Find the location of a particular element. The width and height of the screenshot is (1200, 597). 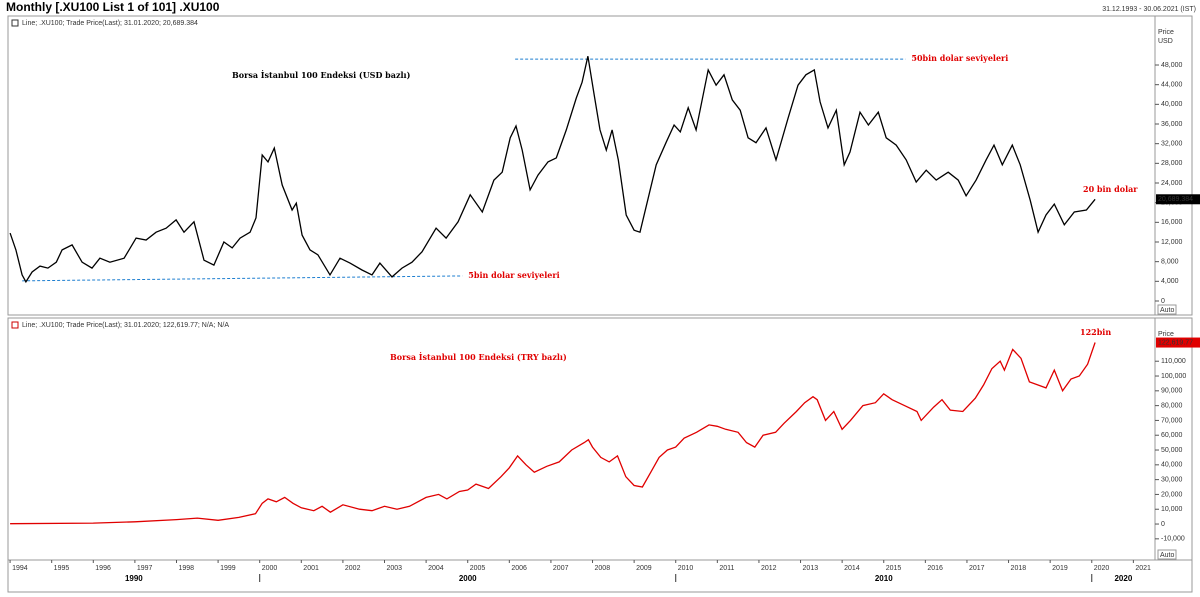

y-tick-label: 28,000 is located at coordinates (1172, 163).